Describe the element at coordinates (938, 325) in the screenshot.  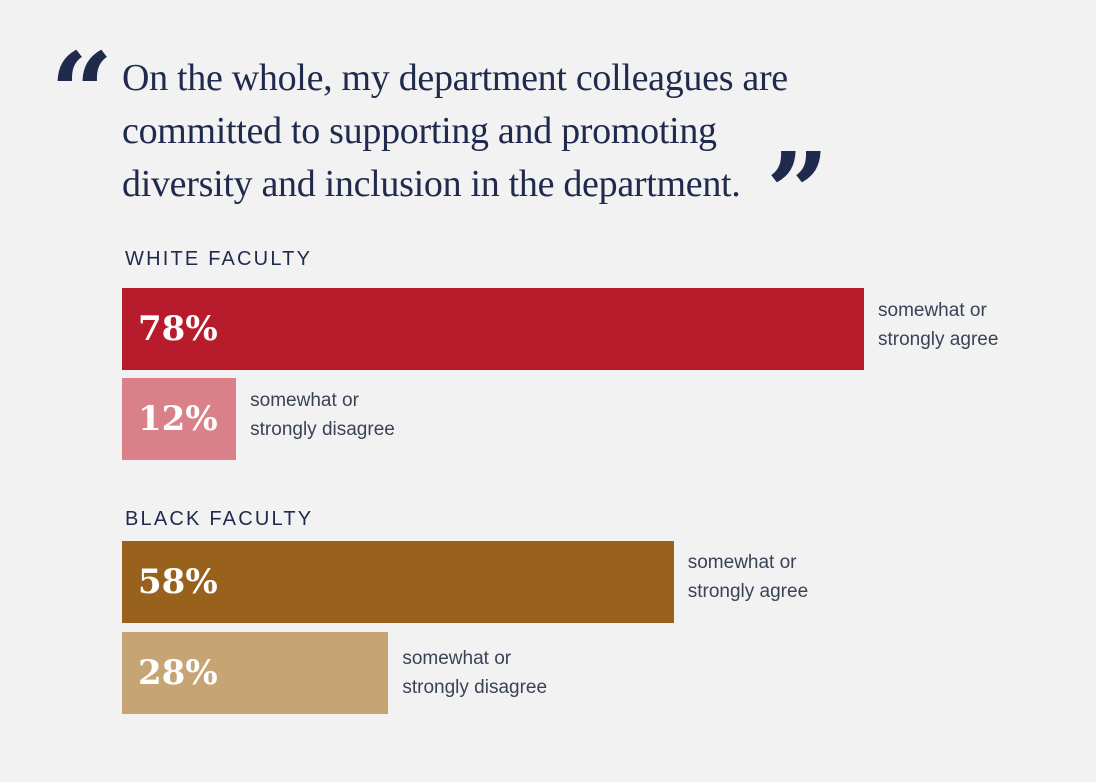
I see `bar-caption-white-agree: somewhat or strongly agree` at that location.